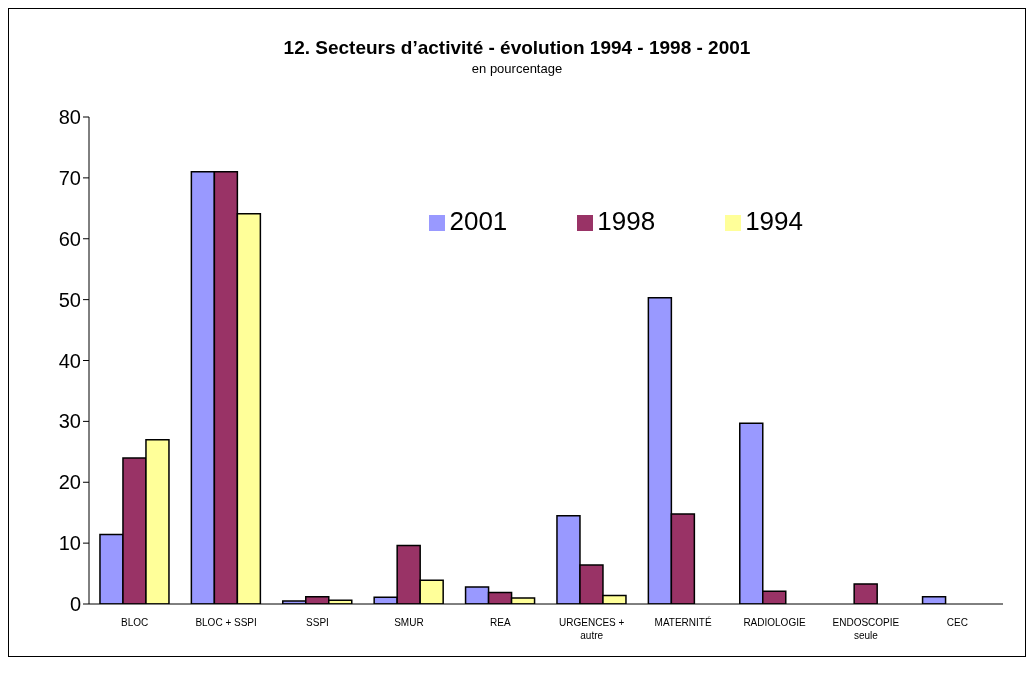 This screenshot has width=1032, height=678. I want to click on chart-title: 12. Secteurs d’activité - évolution 1994 - 1998 - 2001, so click(517, 48).